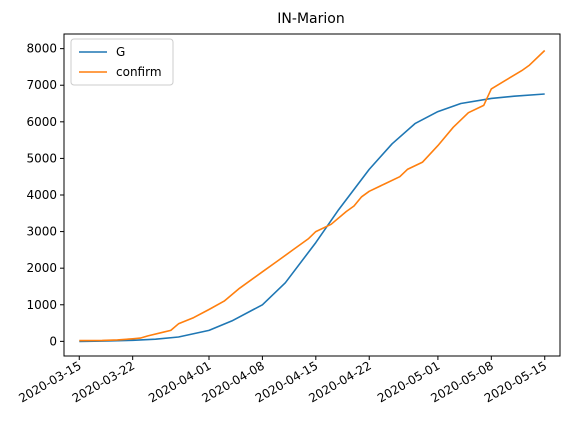 The height and width of the screenshot is (430, 569). I want to click on y-tick-label: 5000, so click(41, 158).